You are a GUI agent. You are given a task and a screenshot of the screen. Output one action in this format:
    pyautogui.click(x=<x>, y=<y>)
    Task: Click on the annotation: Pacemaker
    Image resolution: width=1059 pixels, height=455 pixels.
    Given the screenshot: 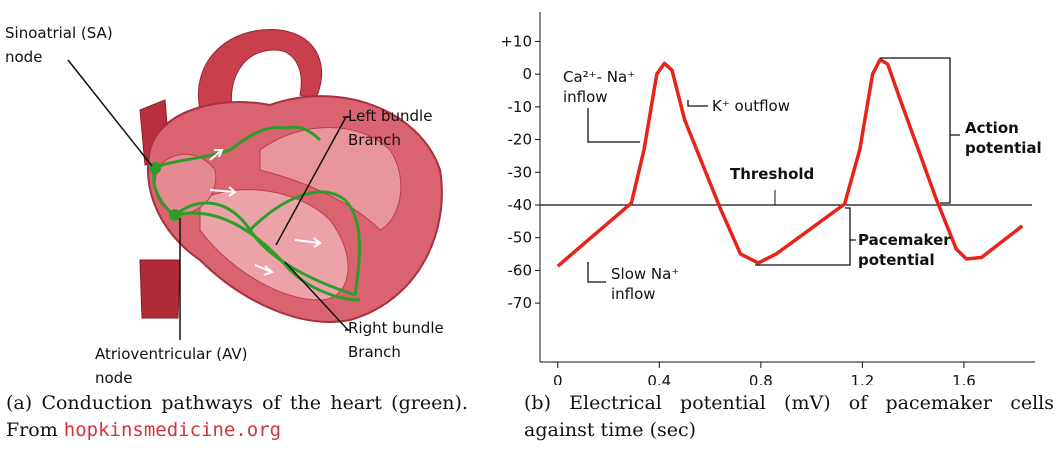 What is the action you would take?
    pyautogui.click(x=904, y=240)
    